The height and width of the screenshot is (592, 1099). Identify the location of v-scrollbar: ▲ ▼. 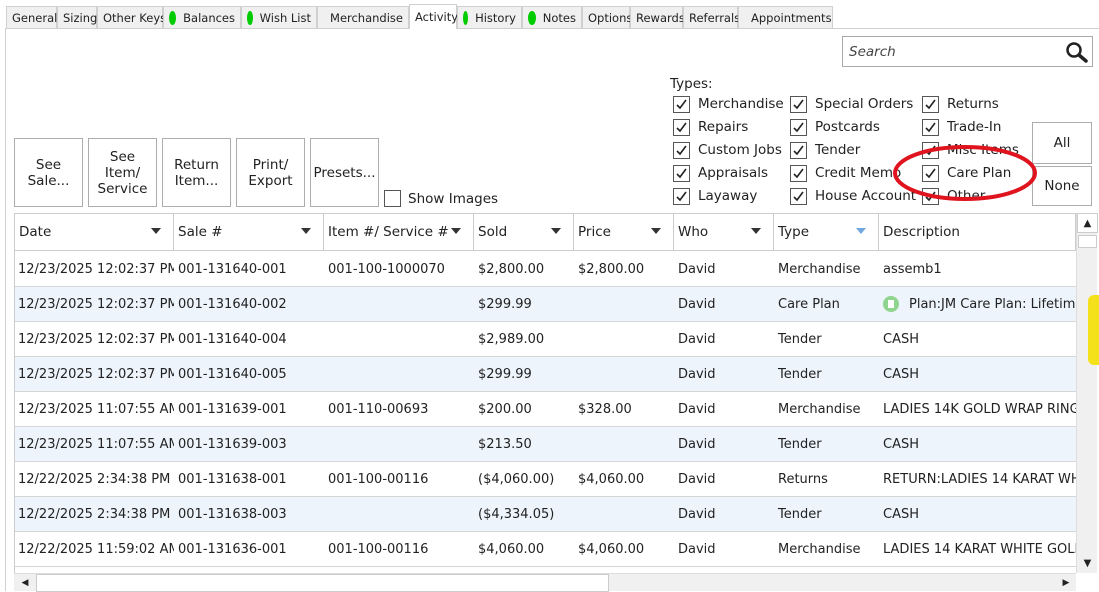
(1086, 393).